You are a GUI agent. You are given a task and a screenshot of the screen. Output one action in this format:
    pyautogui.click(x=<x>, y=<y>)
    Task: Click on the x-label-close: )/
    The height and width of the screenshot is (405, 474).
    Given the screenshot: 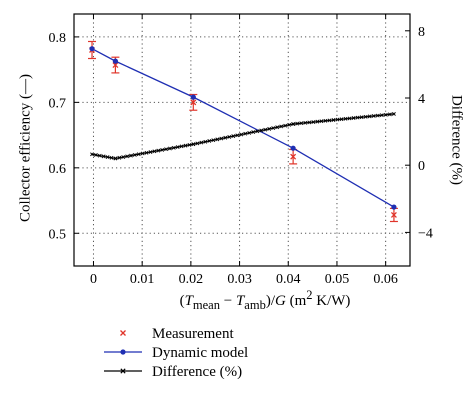 What is the action you would take?
    pyautogui.click(x=270, y=301)
    